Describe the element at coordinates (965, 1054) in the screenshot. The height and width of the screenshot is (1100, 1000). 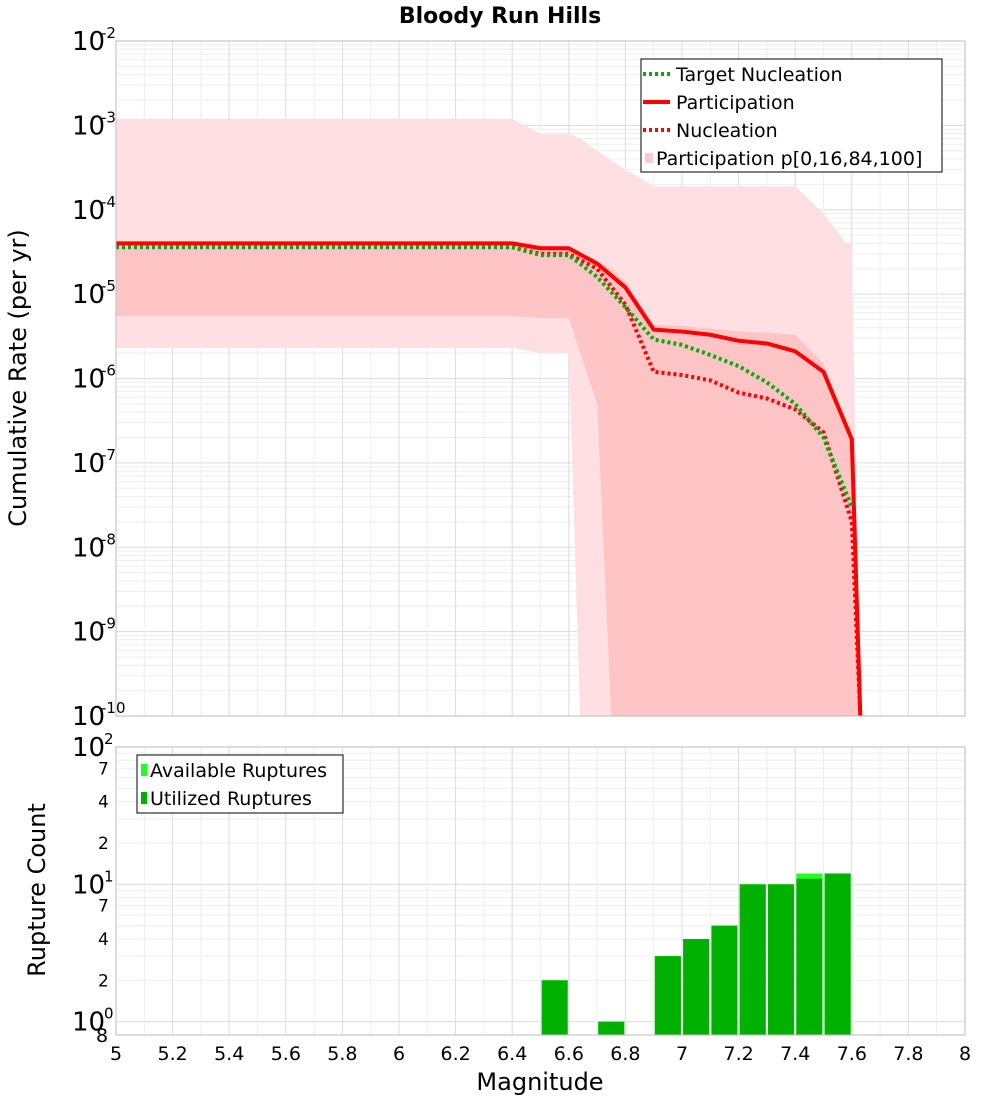
I see `x-tick-label: 8` at that location.